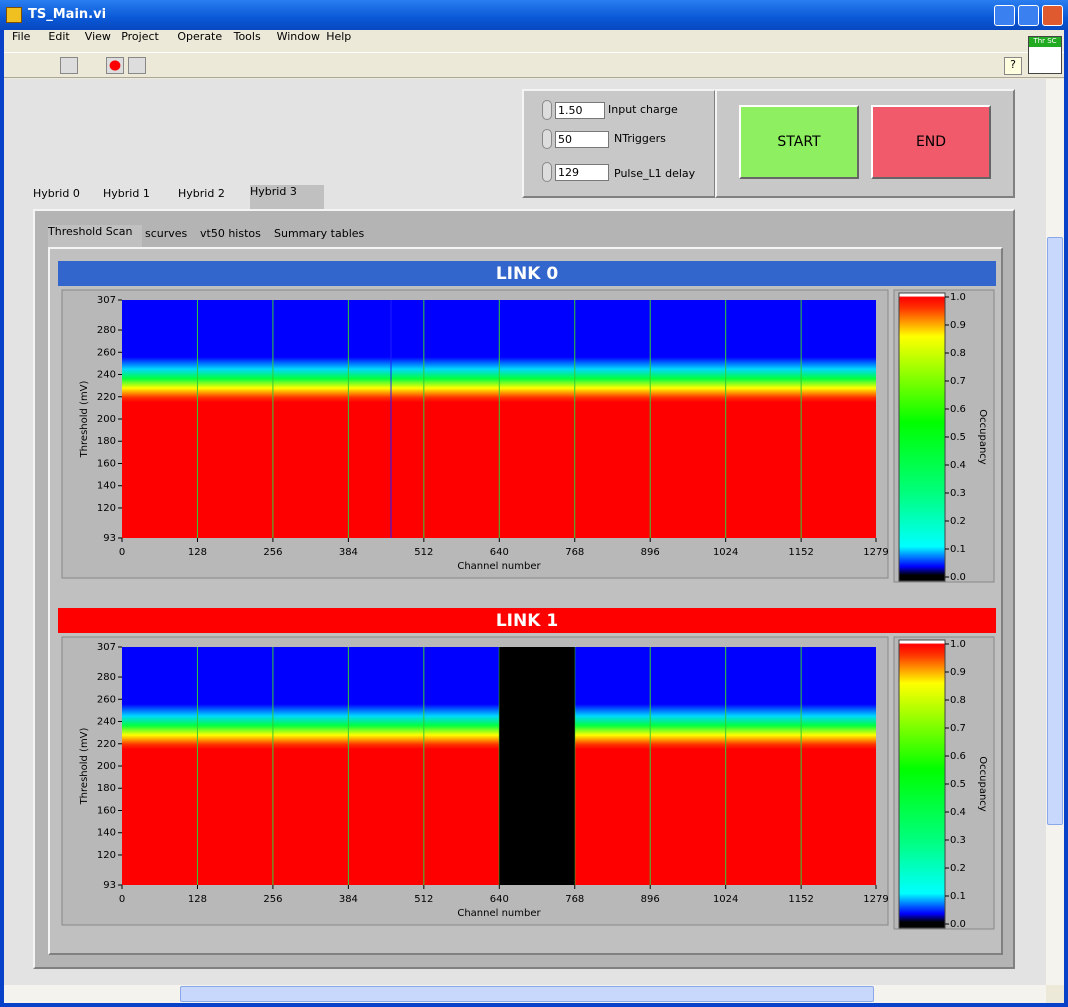 Image resolution: width=1068 pixels, height=1007 pixels. Describe the element at coordinates (14, 15) in the screenshot. I see `app-icon` at that location.